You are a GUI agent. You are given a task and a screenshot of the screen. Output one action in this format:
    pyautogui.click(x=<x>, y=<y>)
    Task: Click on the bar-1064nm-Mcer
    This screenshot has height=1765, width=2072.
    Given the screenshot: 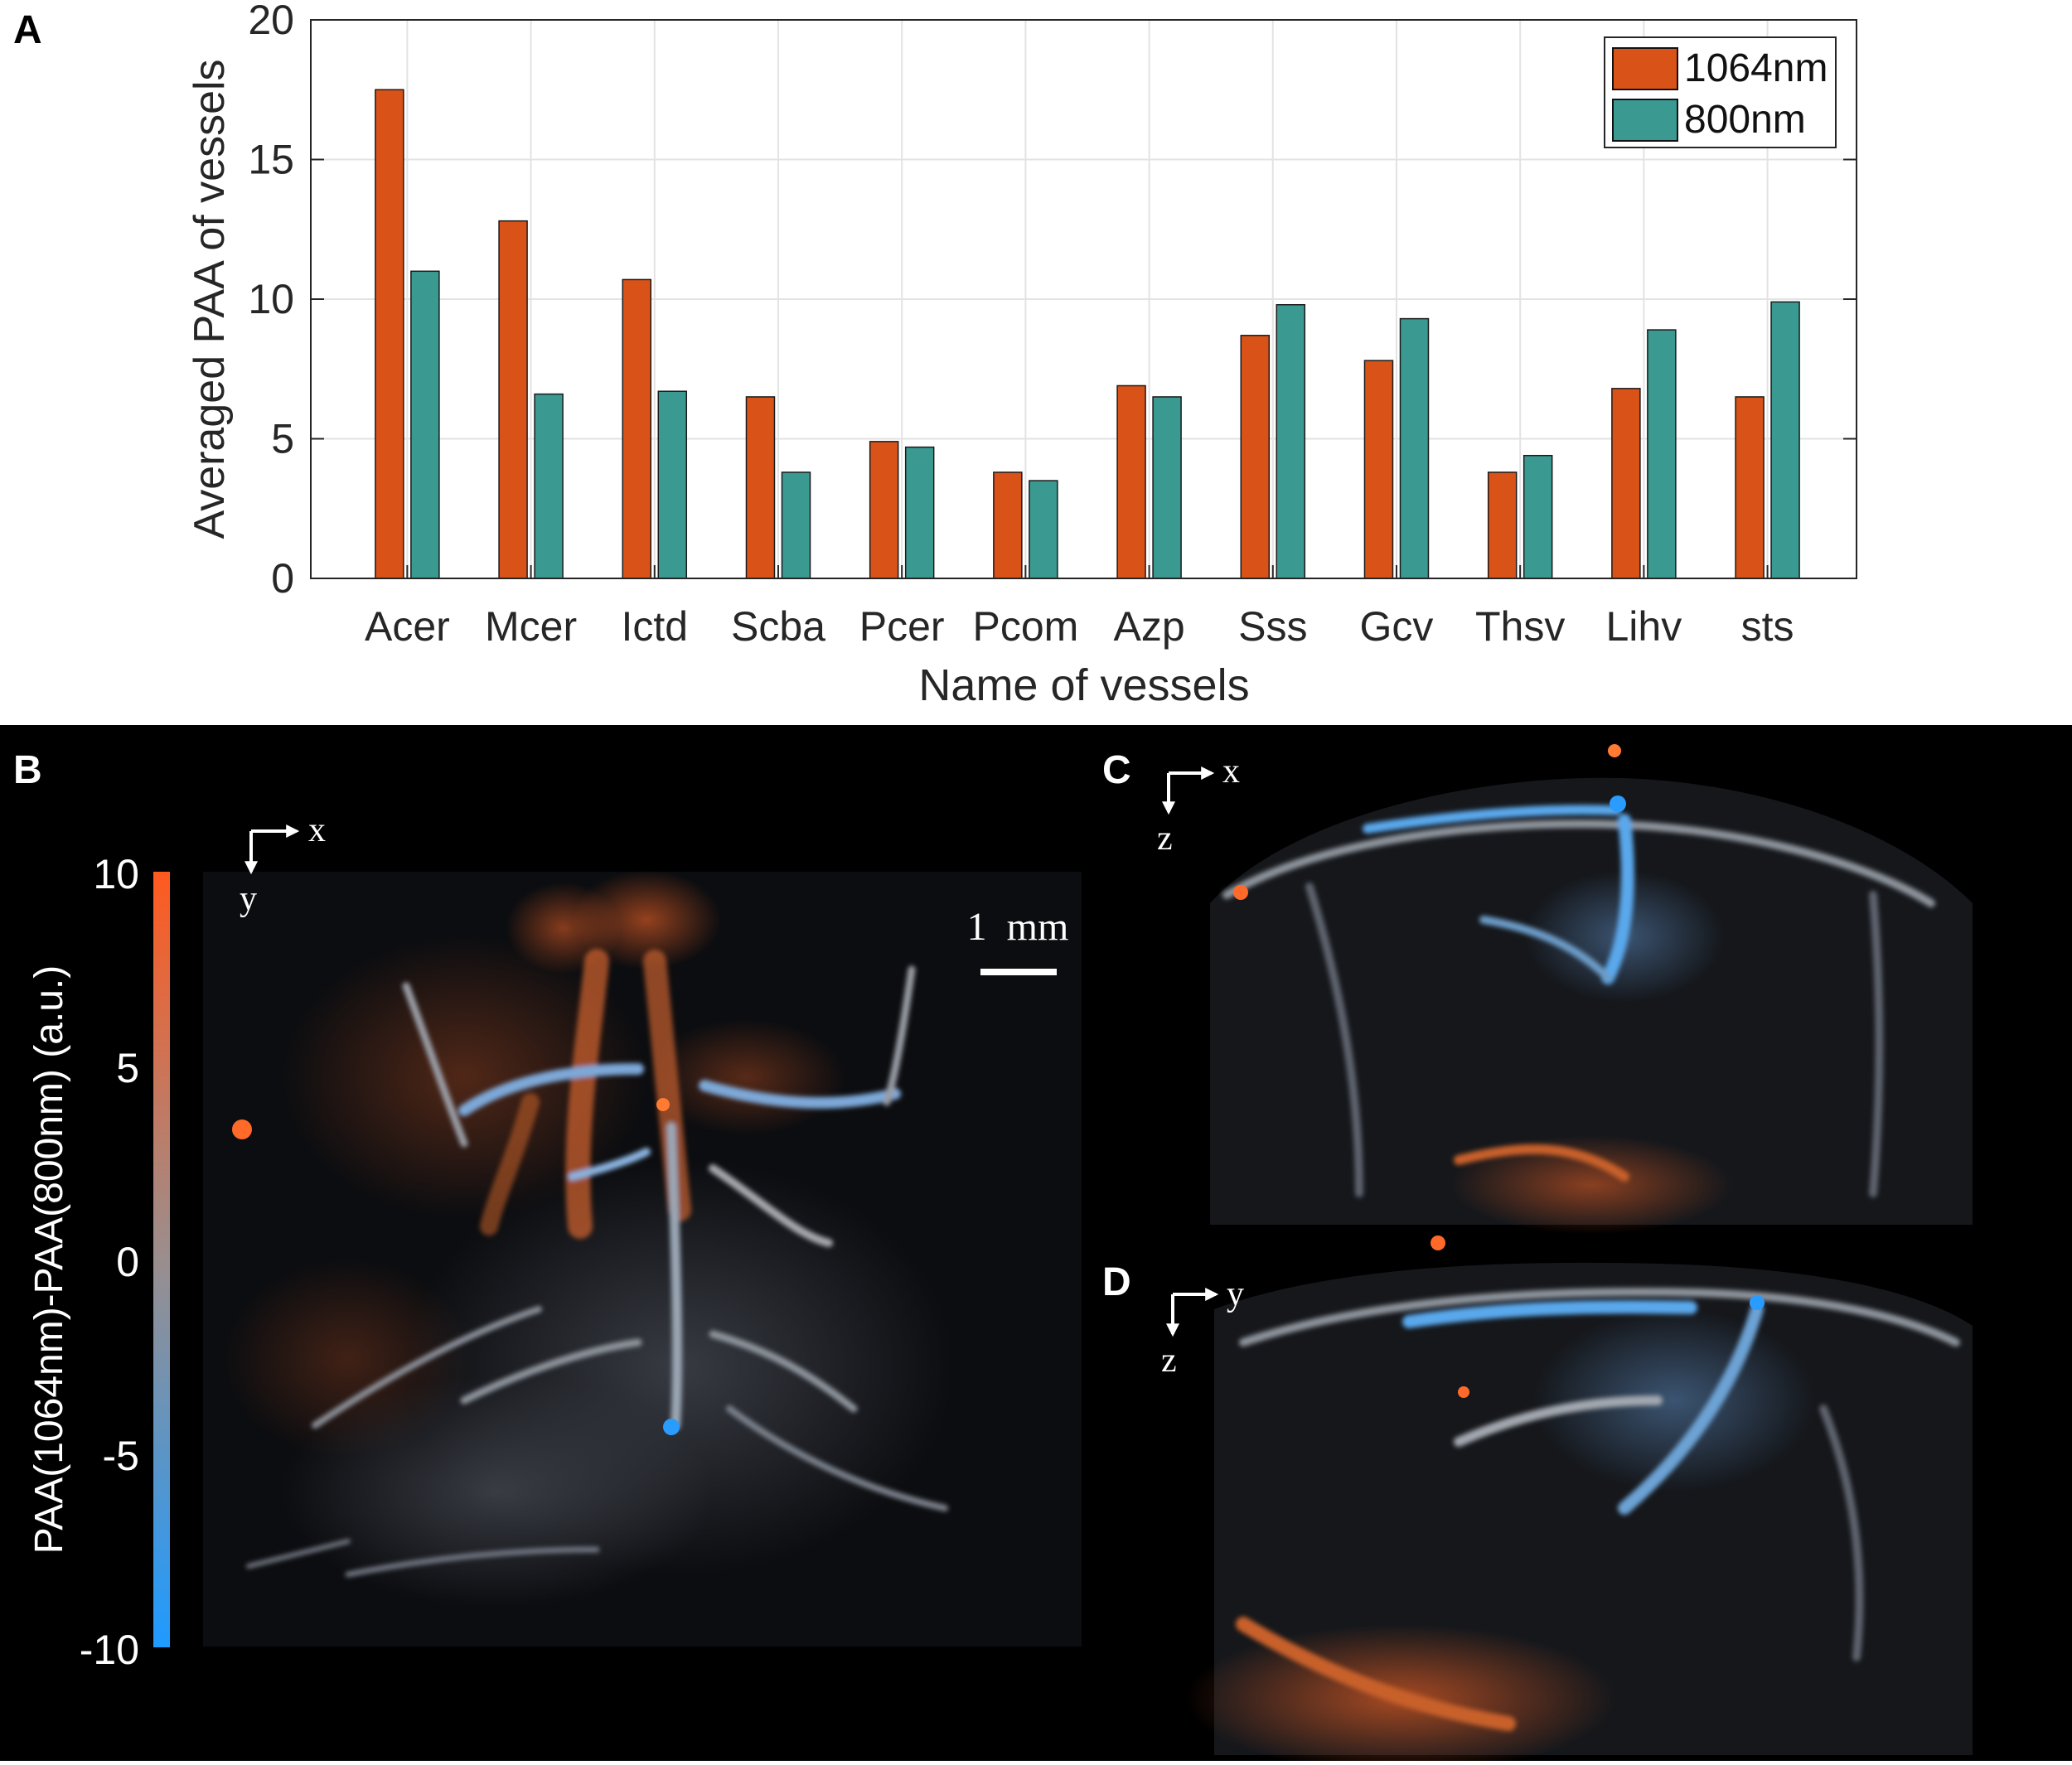 What is the action you would take?
    pyautogui.click(x=513, y=399)
    